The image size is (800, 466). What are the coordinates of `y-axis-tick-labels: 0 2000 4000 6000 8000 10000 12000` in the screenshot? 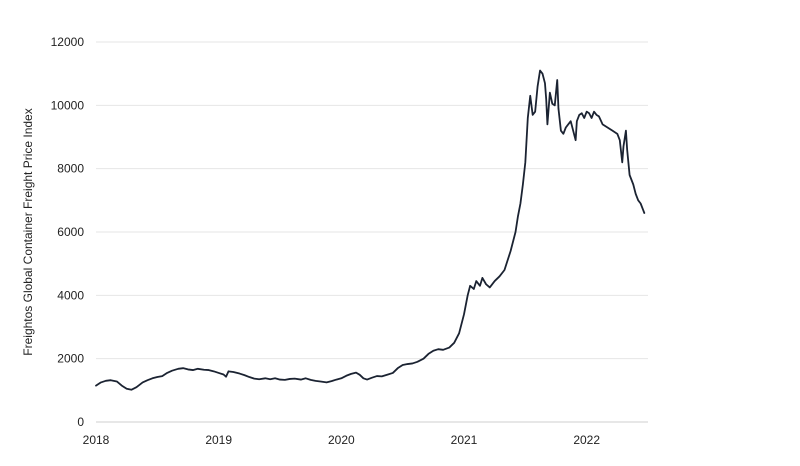 It's located at (68, 232).